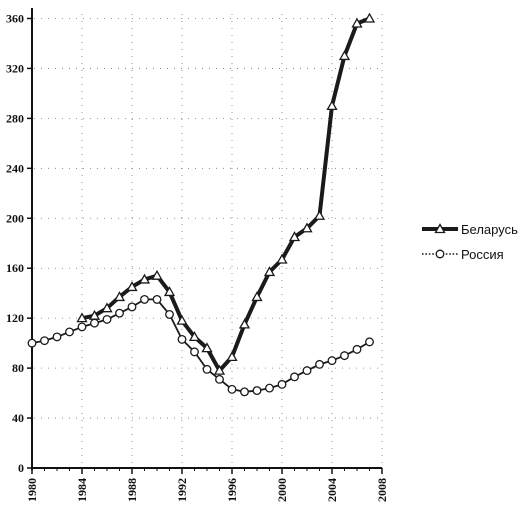  Describe the element at coordinates (32, 490) in the screenshot. I see `x-tick-label: 1980` at that location.